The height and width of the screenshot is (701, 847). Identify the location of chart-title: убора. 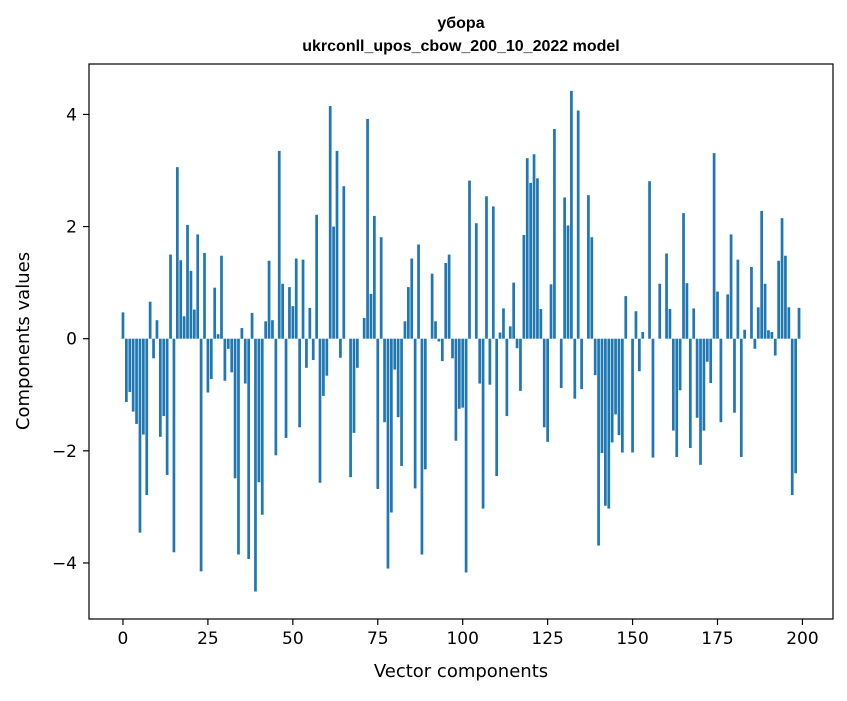
(460, 23).